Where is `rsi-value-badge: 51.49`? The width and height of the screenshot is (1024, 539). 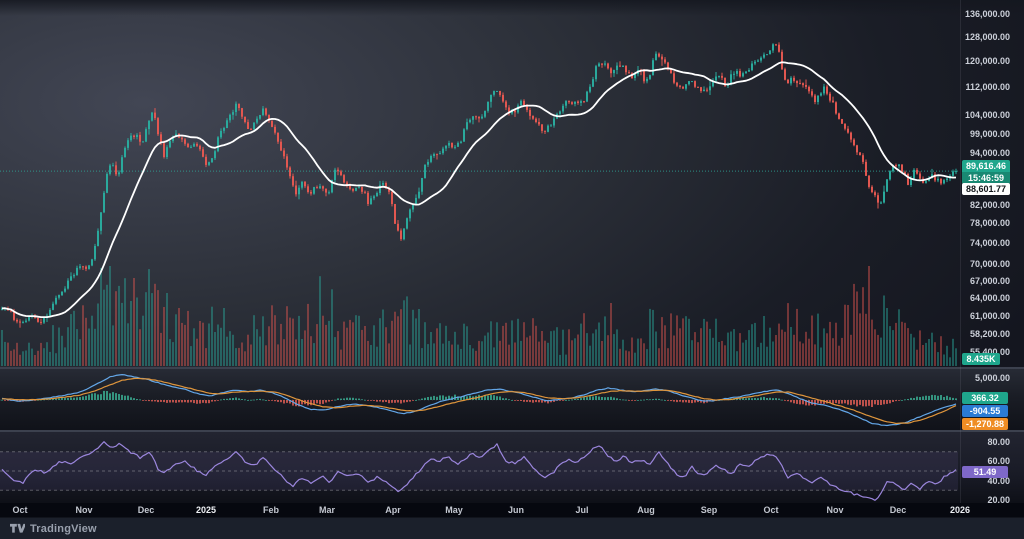
rsi-value-badge: 51.49 is located at coordinates (985, 471).